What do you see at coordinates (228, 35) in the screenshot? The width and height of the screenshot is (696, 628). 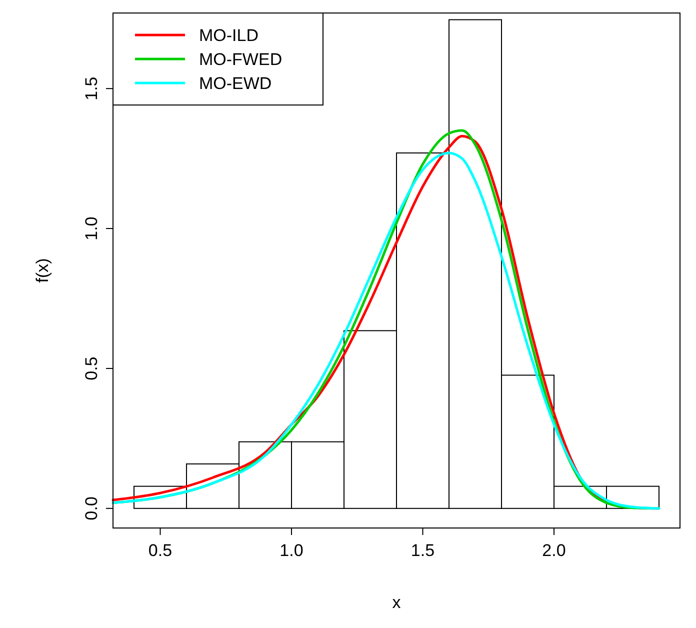 I see `legend-label: MO-ILD` at bounding box center [228, 35].